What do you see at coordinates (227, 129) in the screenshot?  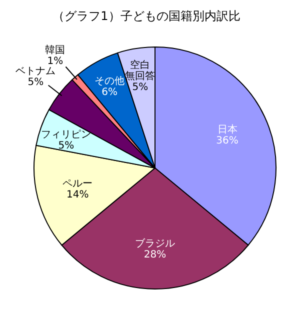 I see `slice-label: 日本` at bounding box center [227, 129].